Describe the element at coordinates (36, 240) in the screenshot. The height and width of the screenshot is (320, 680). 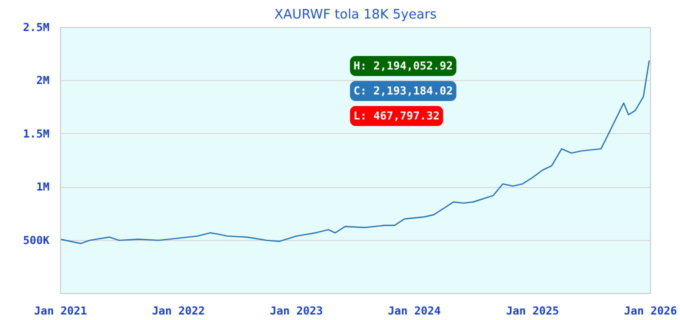
I see `y-tick-label: 500K` at that location.